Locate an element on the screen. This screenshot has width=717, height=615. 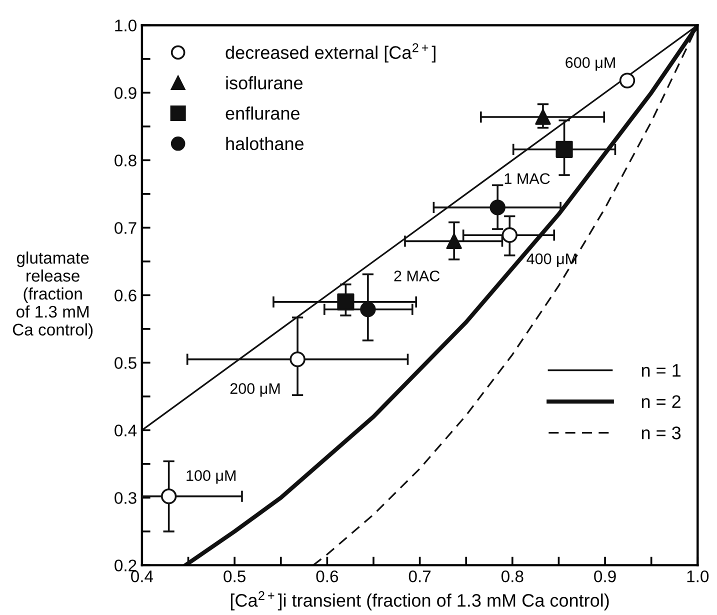
legend-label: halothane is located at coordinates (265, 143).